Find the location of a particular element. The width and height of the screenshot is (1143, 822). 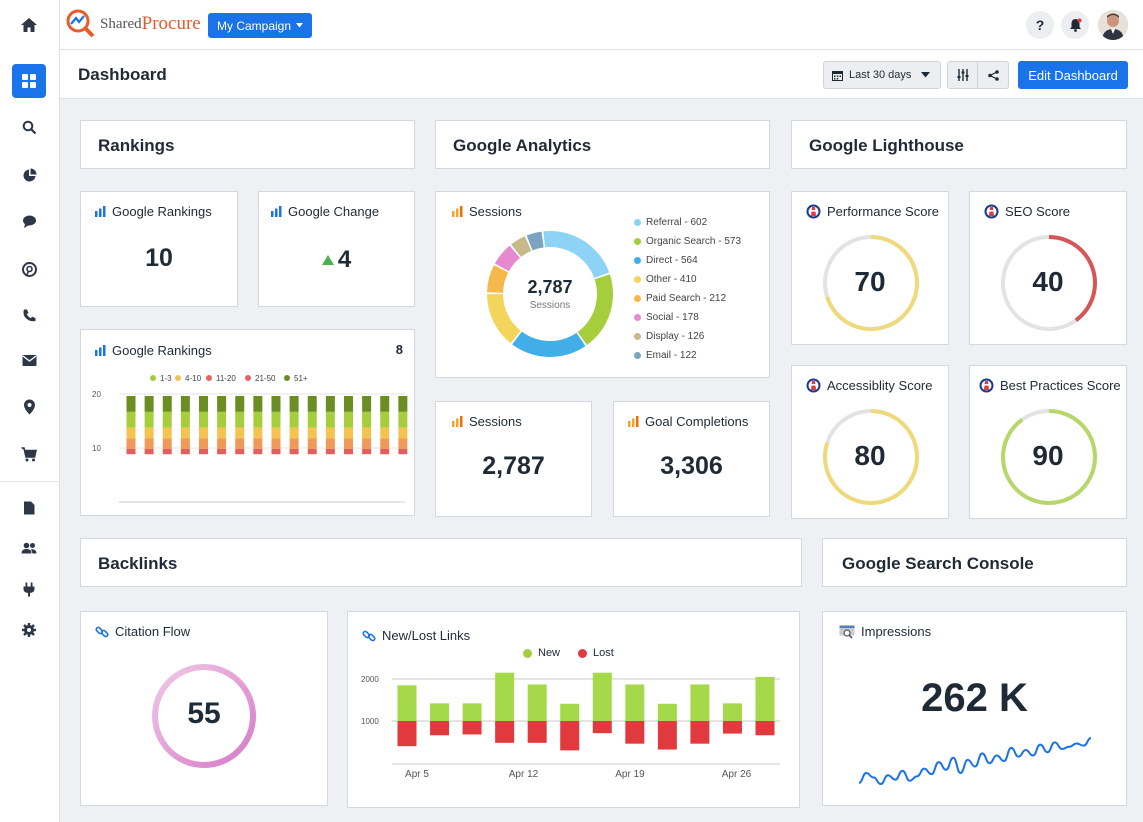

user-avatar is located at coordinates (1113, 25).